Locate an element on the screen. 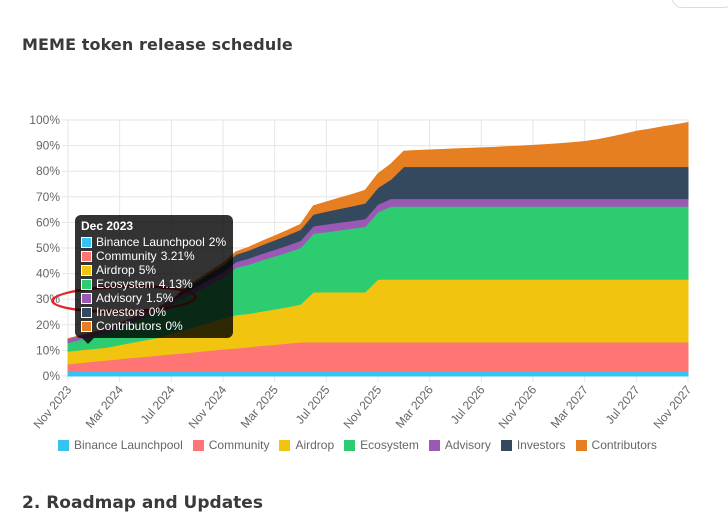 This screenshot has height=513, width=728. tooltip-pointer is located at coordinates (88, 341).